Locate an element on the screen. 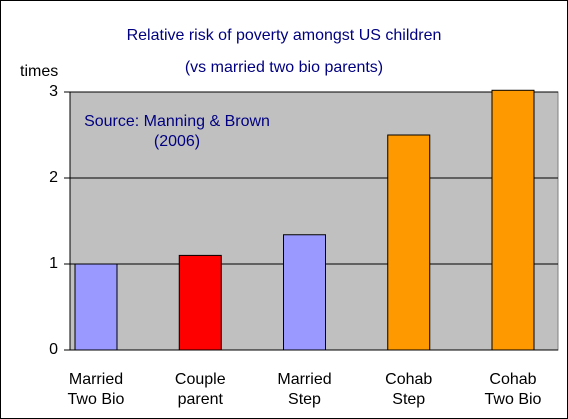  x-tick-label: Married Step is located at coordinates (304, 389).